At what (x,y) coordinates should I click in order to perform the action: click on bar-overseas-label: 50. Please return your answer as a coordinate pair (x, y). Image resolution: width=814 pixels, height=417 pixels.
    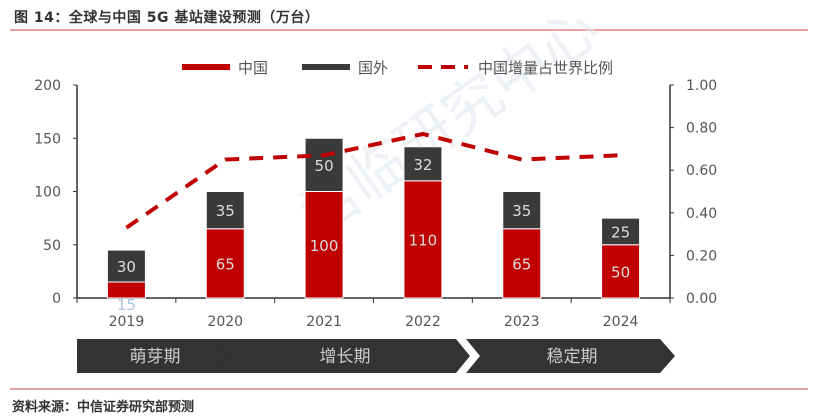
    Looking at the image, I should click on (324, 166).